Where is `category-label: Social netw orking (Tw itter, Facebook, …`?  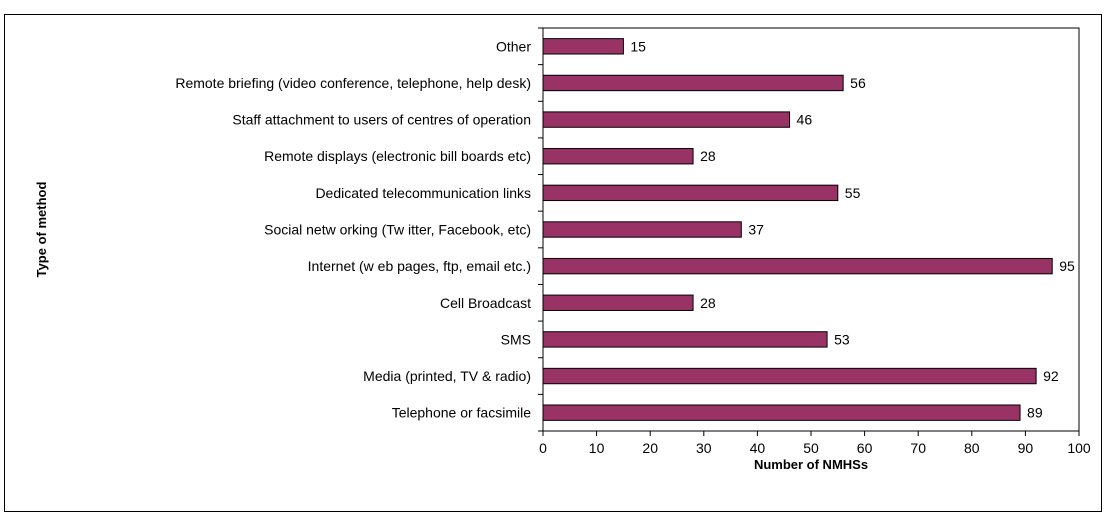 category-label: Social netw orking (Tw itter, Facebook, … is located at coordinates (397, 230).